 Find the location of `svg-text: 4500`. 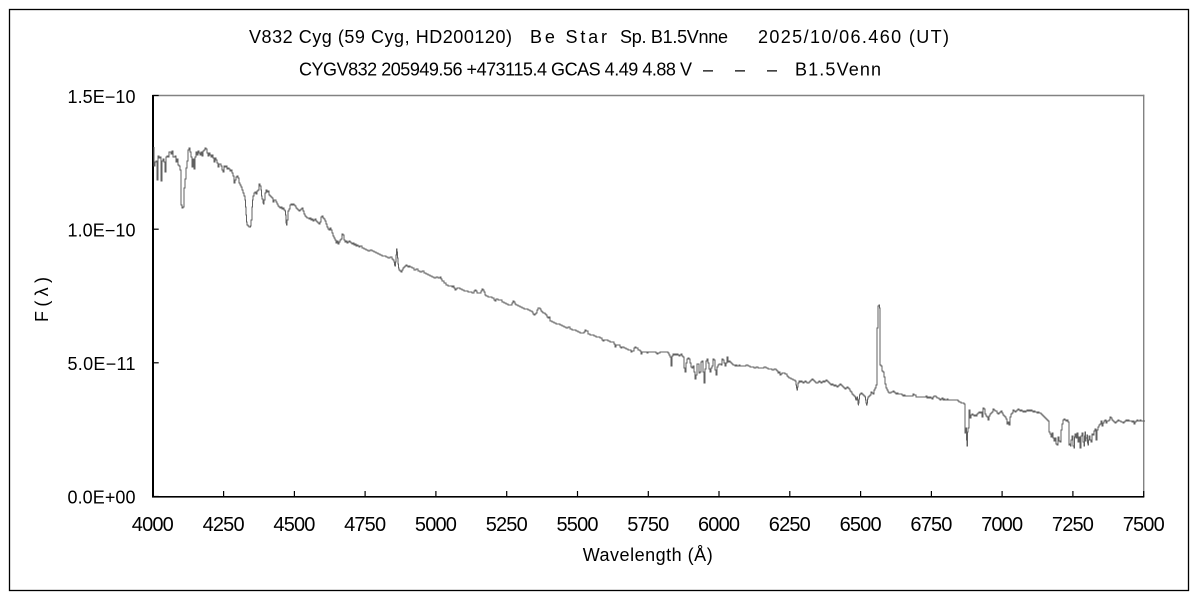

svg-text: 4500 is located at coordinates (294, 525).